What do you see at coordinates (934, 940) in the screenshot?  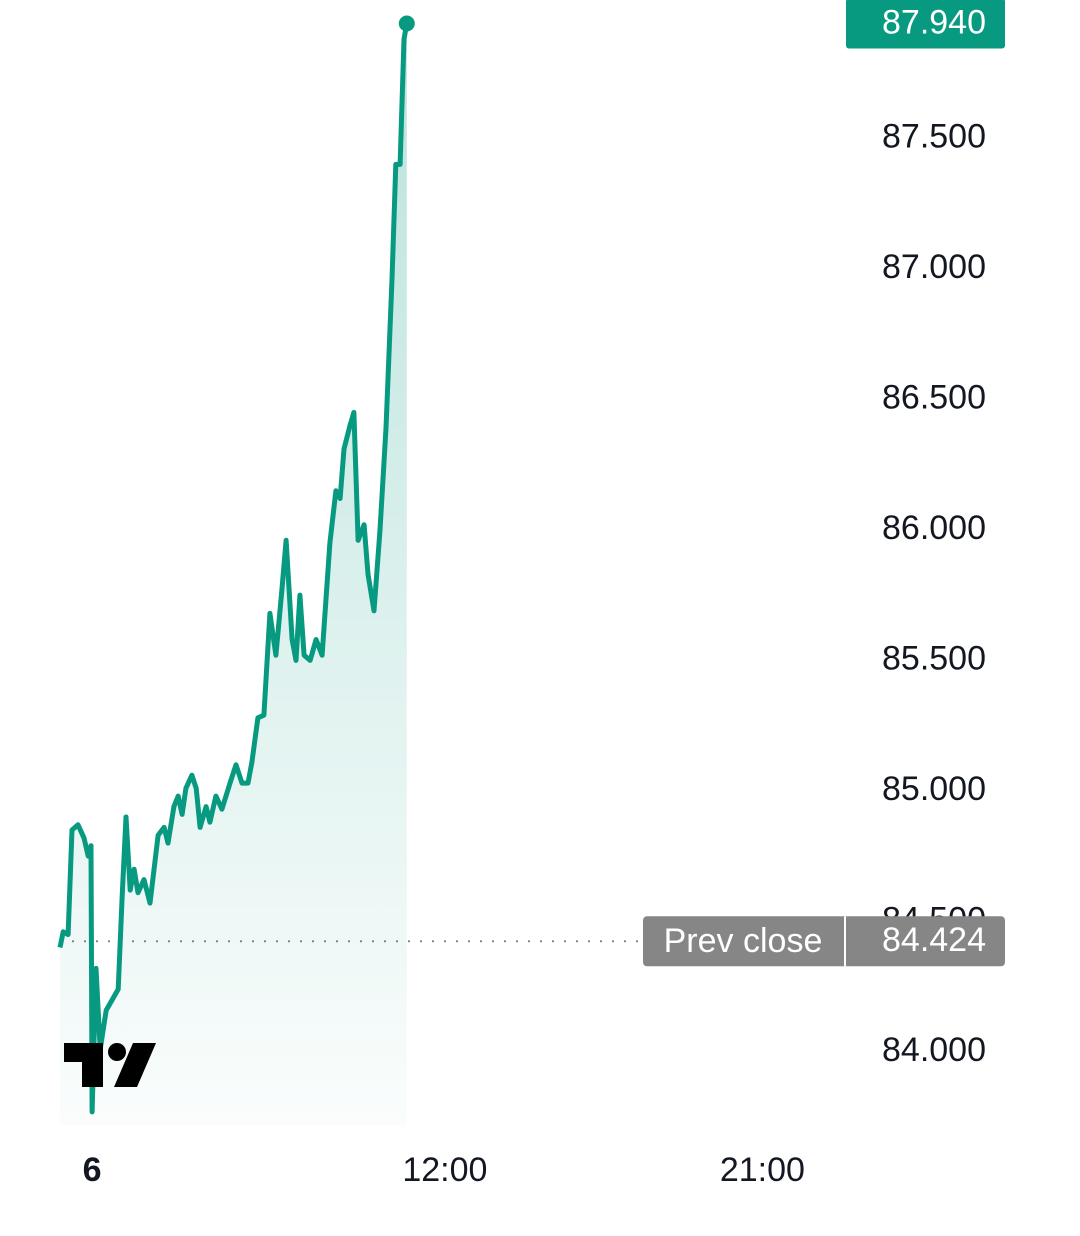 I see `prev-close-value: 84.424` at bounding box center [934, 940].